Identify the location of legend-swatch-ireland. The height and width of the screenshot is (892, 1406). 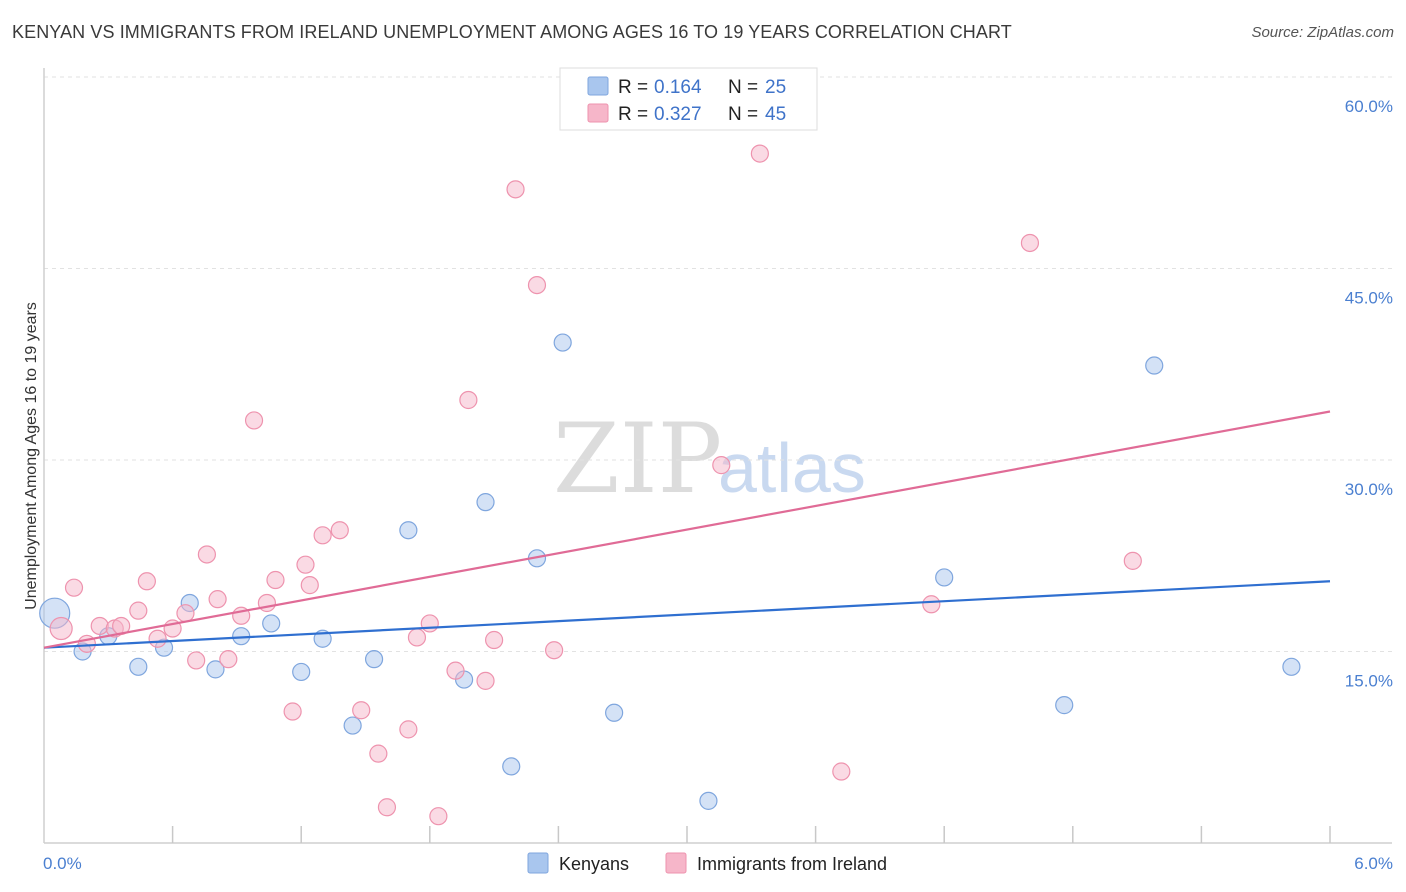
(598, 113).